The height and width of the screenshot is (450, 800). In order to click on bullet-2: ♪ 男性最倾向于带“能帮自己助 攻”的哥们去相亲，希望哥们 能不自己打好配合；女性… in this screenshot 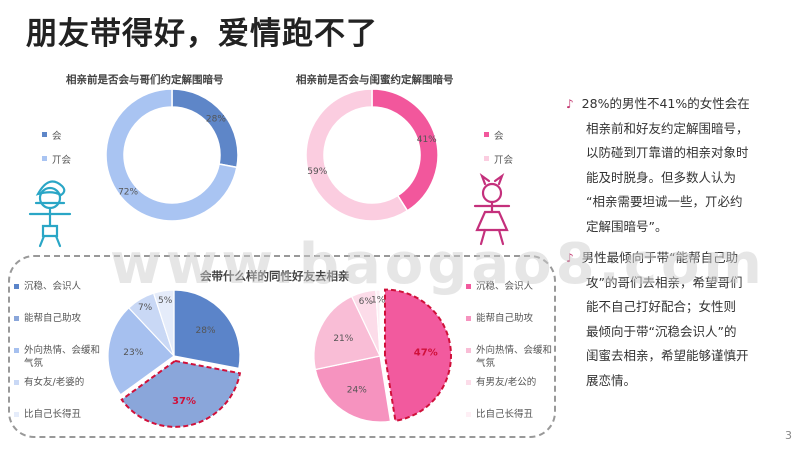, I will do `click(678, 319)`.